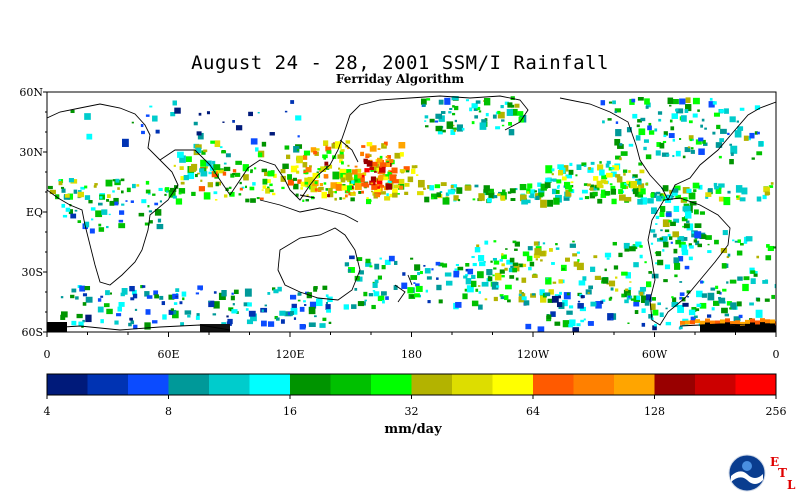 The width and height of the screenshot is (800, 500). Describe the element at coordinates (168, 411) in the screenshot. I see `colorbar-tick-label: 8` at that location.